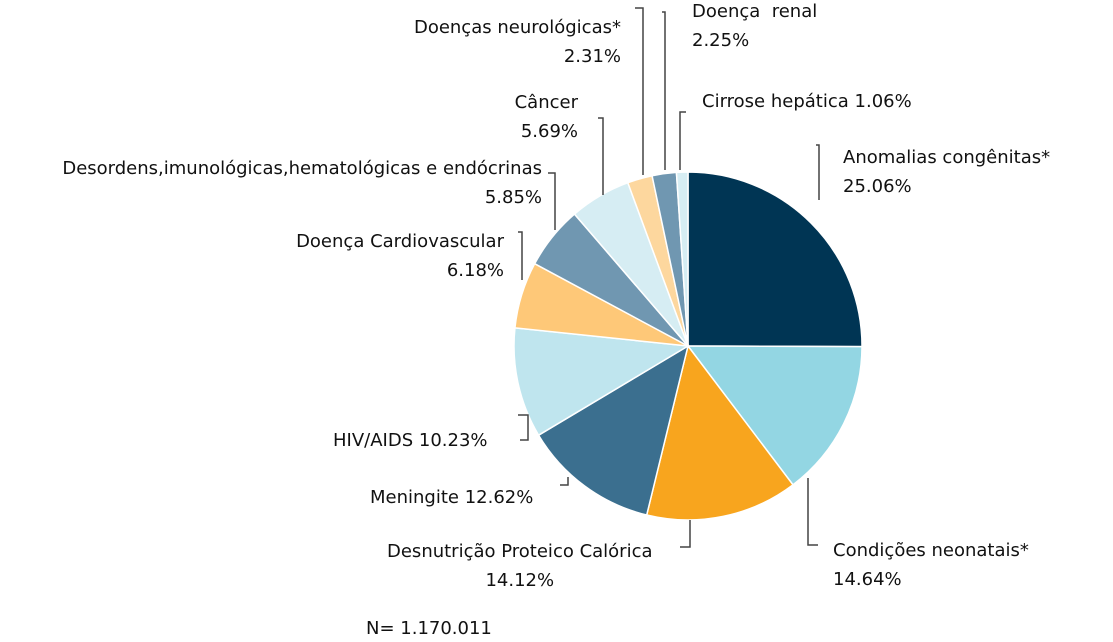 This screenshot has height=642, width=1113. I want to click on leader-meningite, so click(564, 481).